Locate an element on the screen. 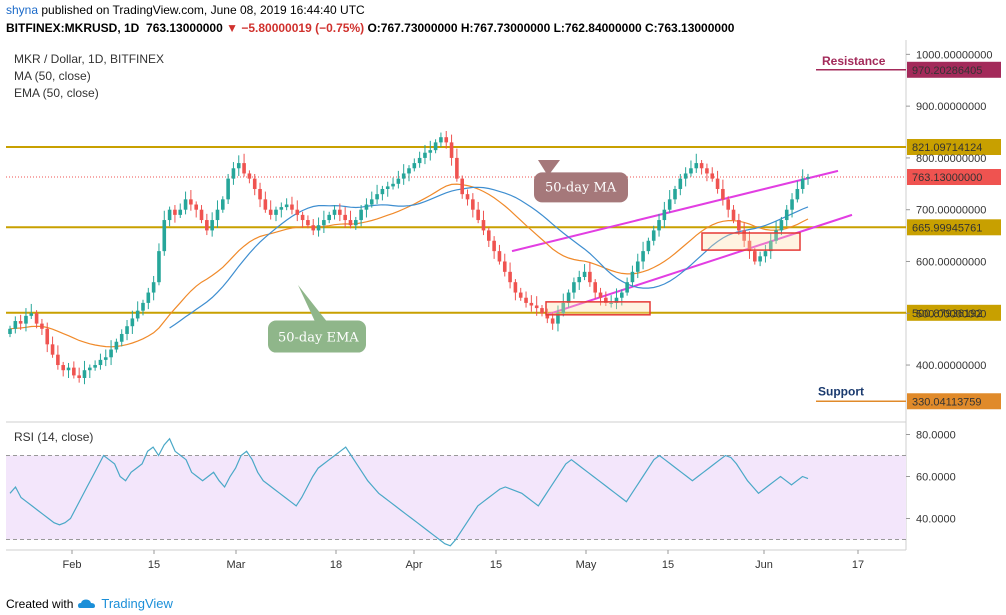 The width and height of the screenshot is (1006, 615). price-change: −5.80000019 (−0.75%) is located at coordinates (303, 28).